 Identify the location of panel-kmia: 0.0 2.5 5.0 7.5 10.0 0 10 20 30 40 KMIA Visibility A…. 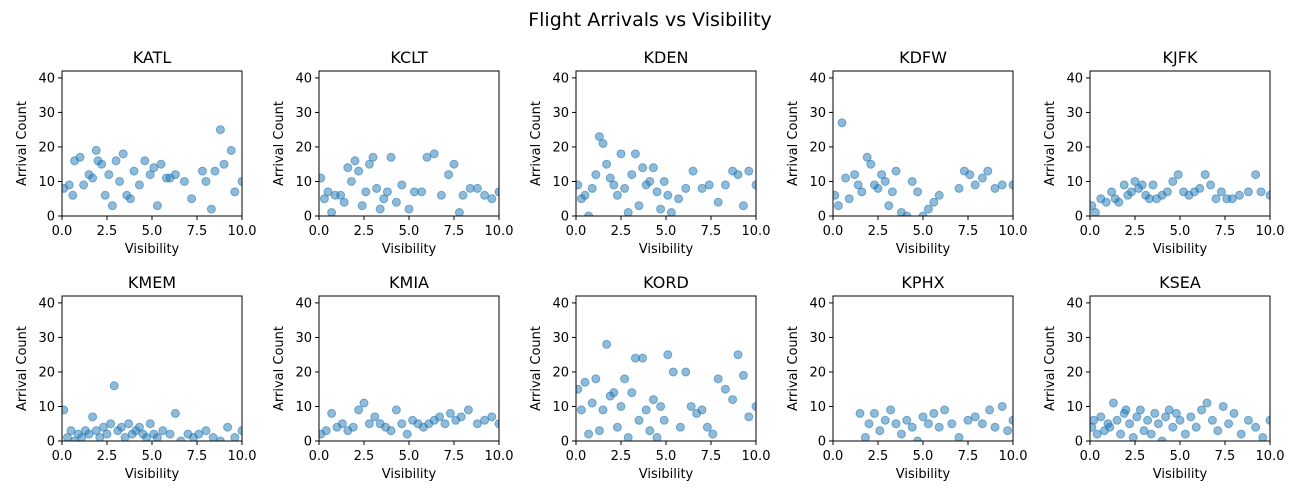
(392, 377).